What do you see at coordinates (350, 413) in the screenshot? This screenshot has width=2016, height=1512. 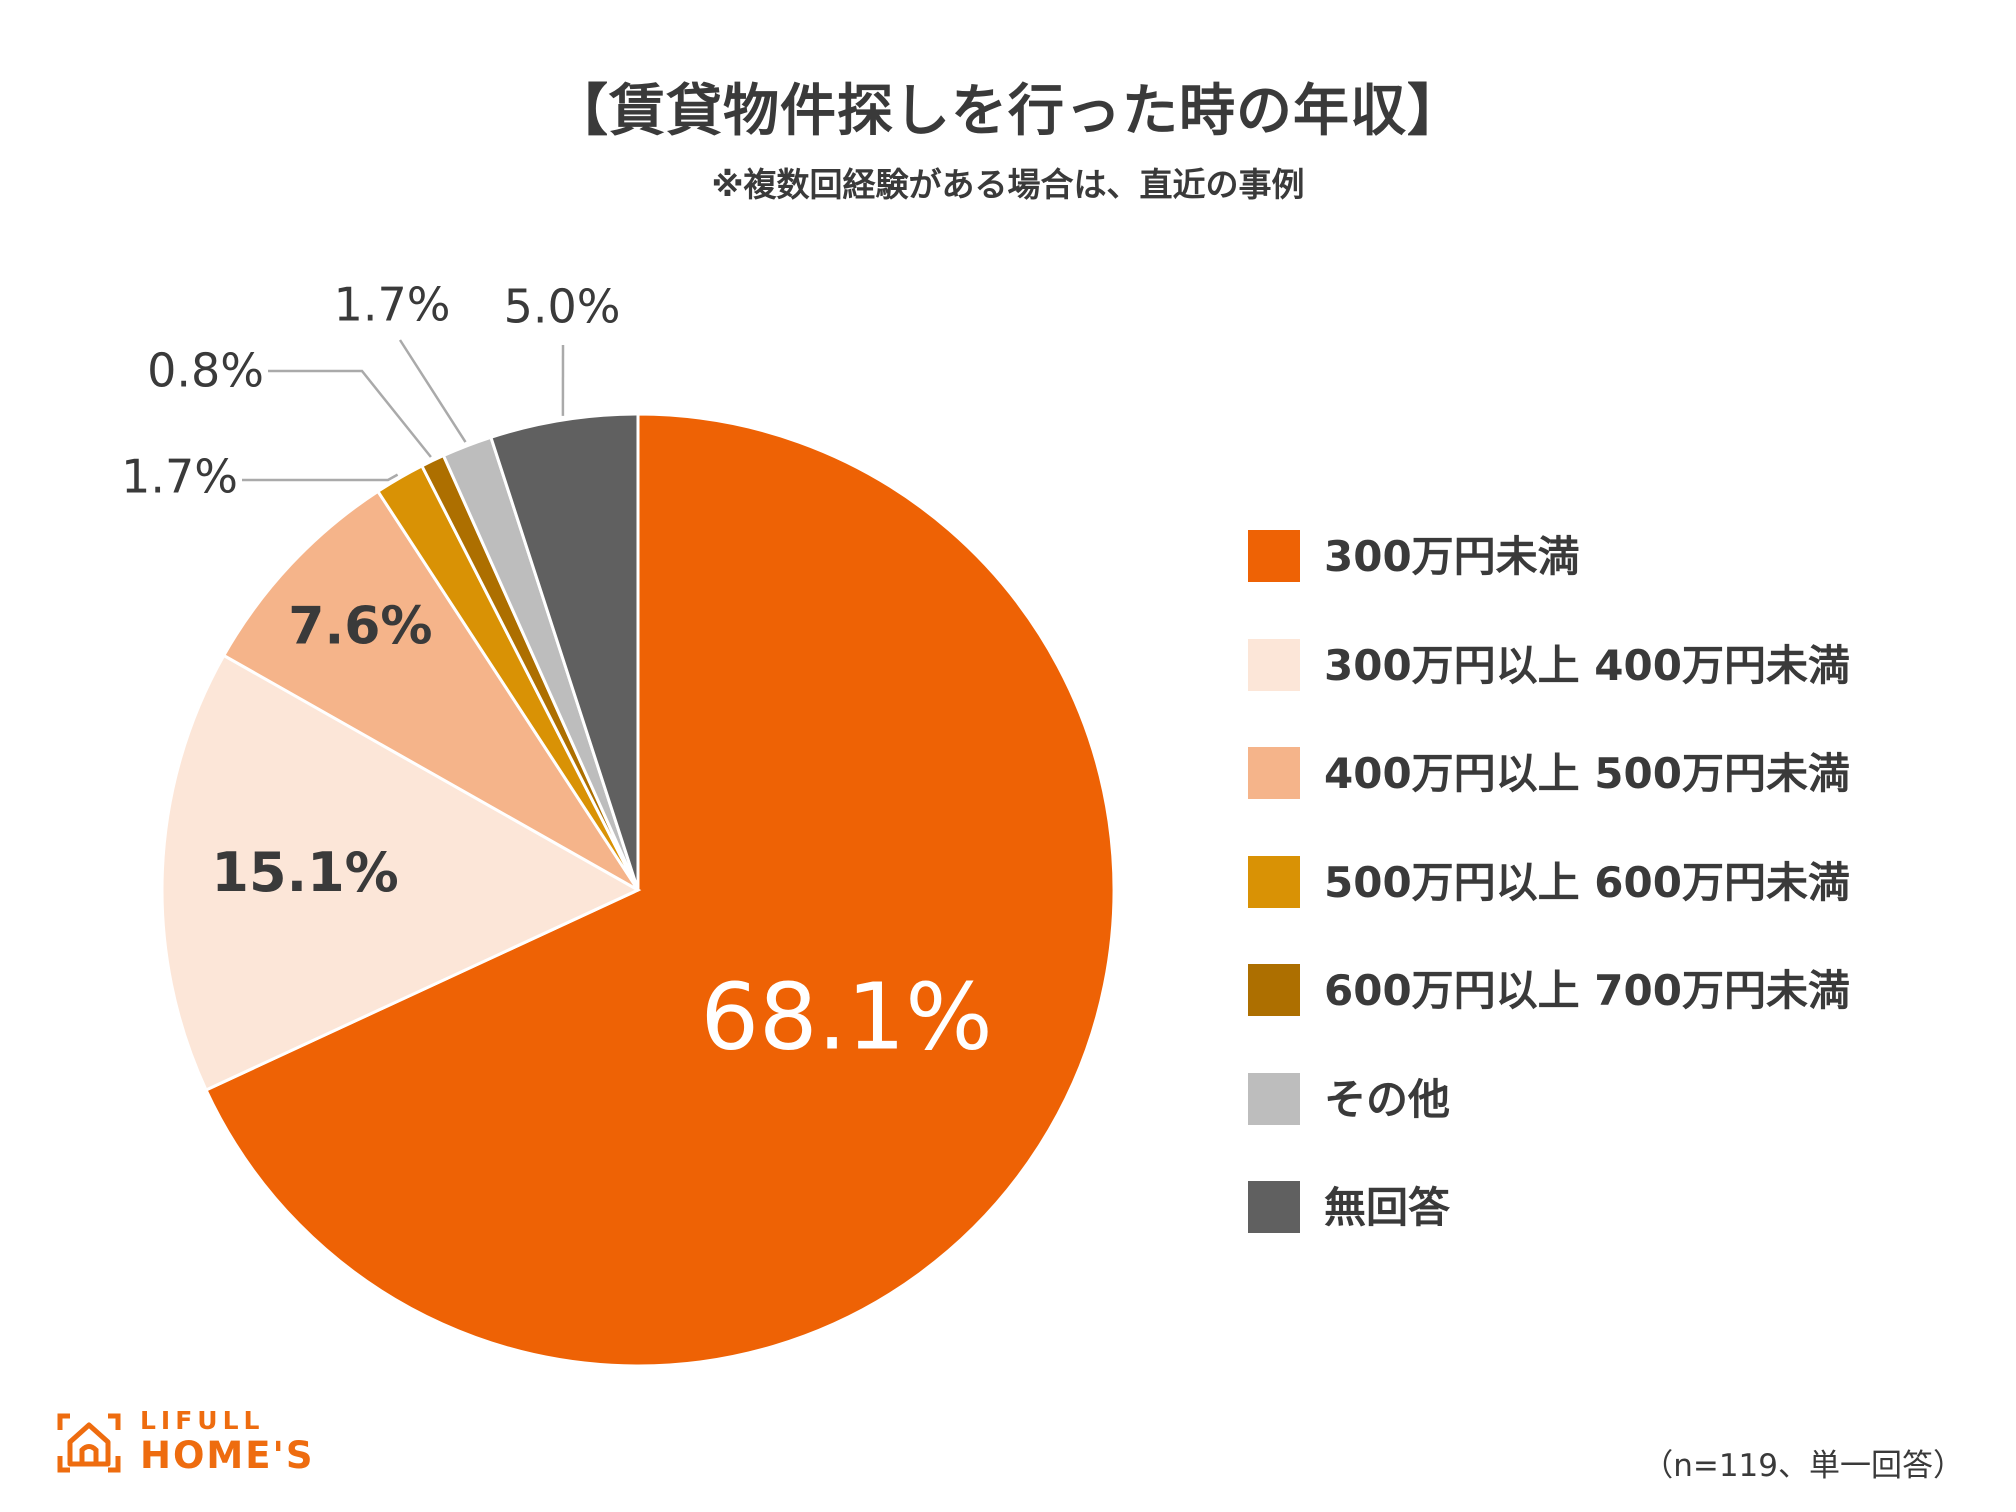 I see `leader-line-600万円以上-700万円未満` at bounding box center [350, 413].